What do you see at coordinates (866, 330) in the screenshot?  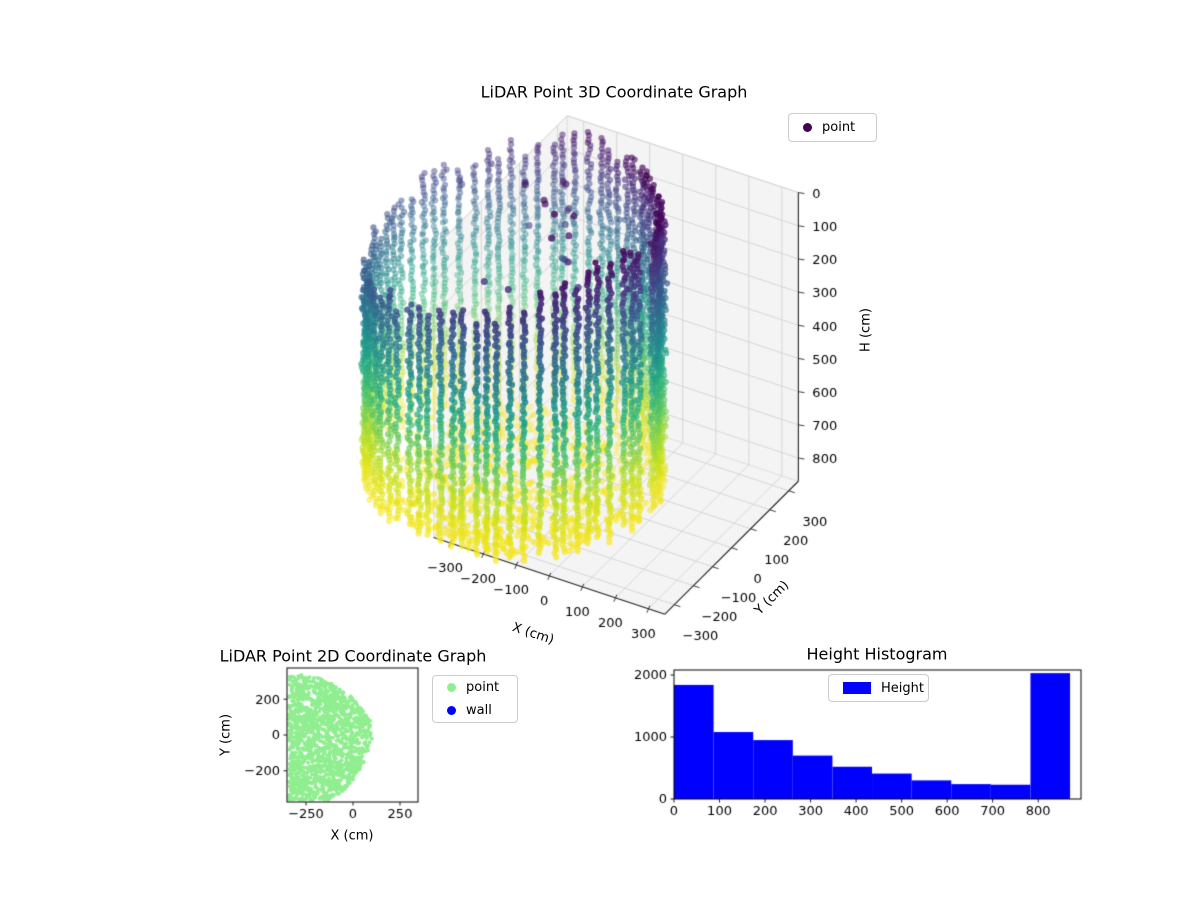 I see `plot3d-h-axis-label: H (cm)` at bounding box center [866, 330].